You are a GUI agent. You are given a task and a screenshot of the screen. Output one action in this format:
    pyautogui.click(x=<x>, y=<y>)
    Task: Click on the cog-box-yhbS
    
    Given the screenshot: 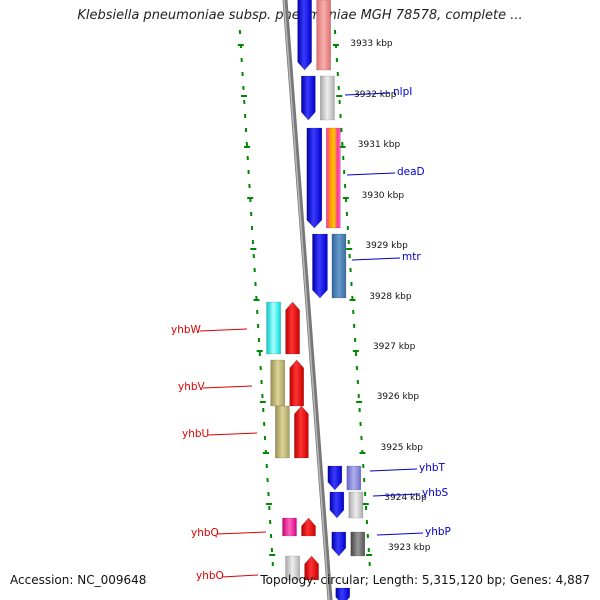 What is the action you would take?
    pyautogui.click(x=356, y=505)
    